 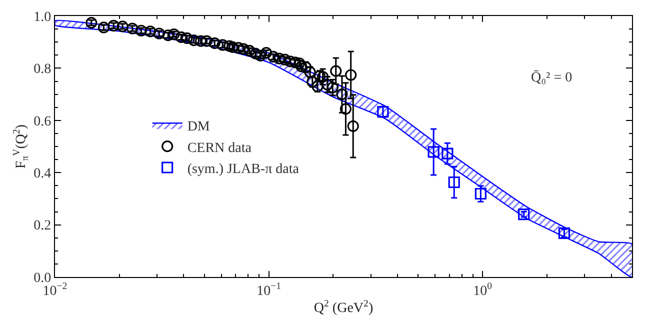 What do you see at coordinates (219, 148) in the screenshot?
I see `legend-label: CERN data` at bounding box center [219, 148].